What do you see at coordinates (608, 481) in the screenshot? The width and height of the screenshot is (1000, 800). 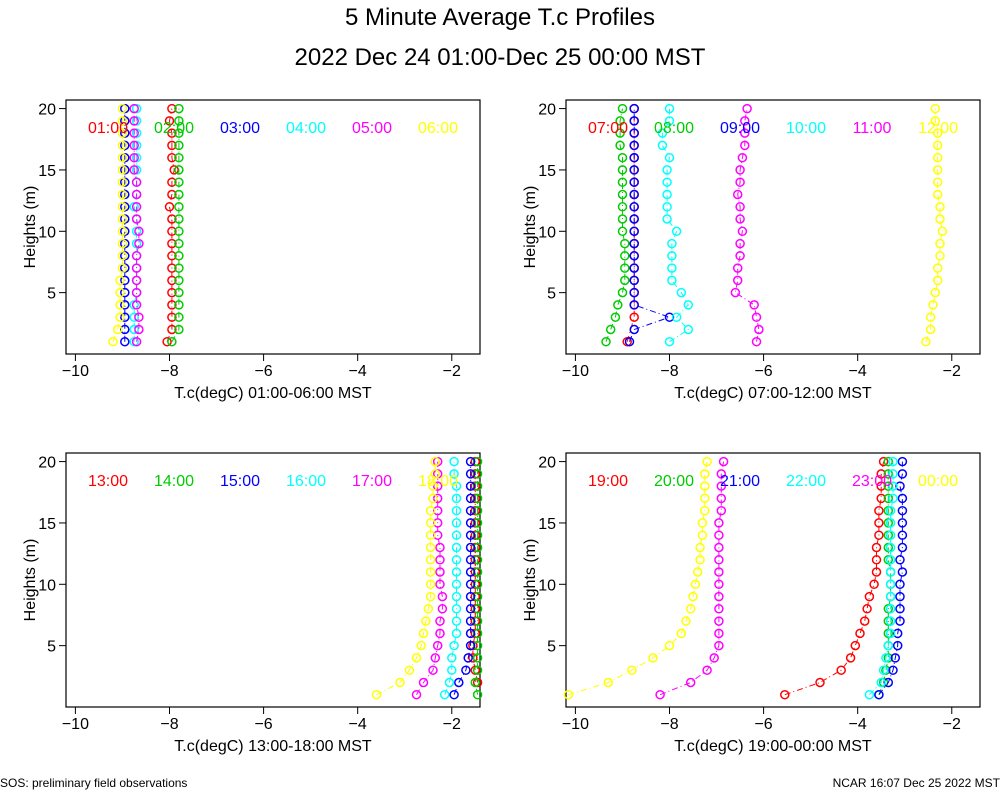 I see `legend-label: 19:00` at bounding box center [608, 481].